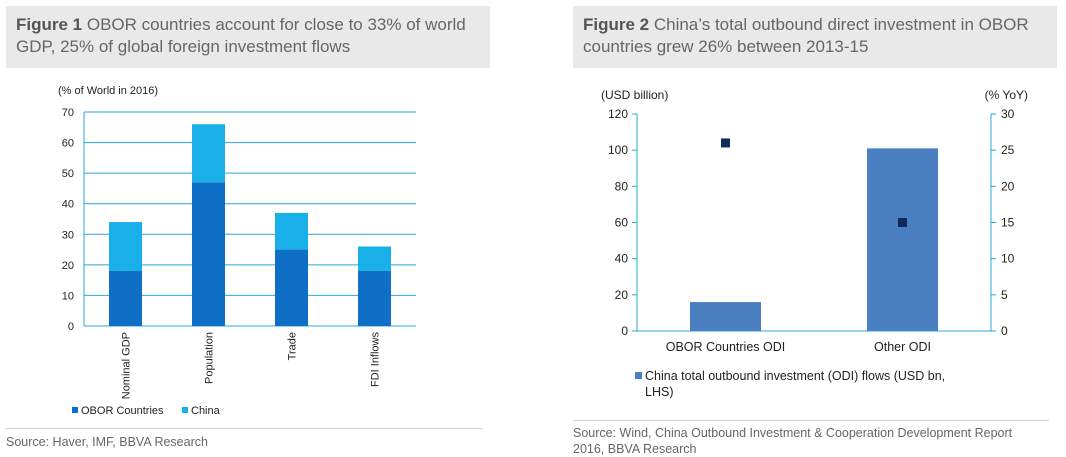 This screenshot has width=1066, height=457. I want to click on figure2-right-tick-label: 10, so click(1008, 259).